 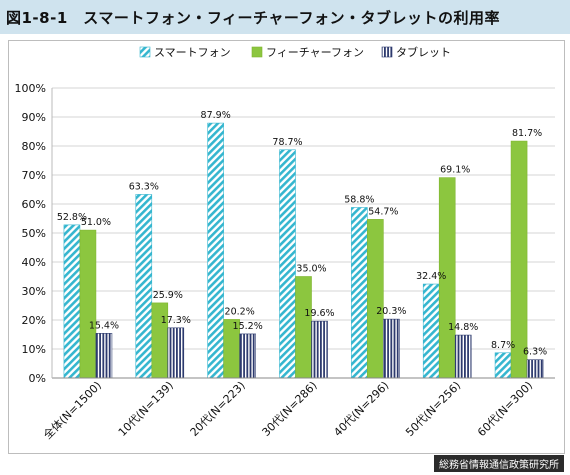 What do you see at coordinates (248, 326) in the screenshot?
I see `data-label: 15.2%` at bounding box center [248, 326].